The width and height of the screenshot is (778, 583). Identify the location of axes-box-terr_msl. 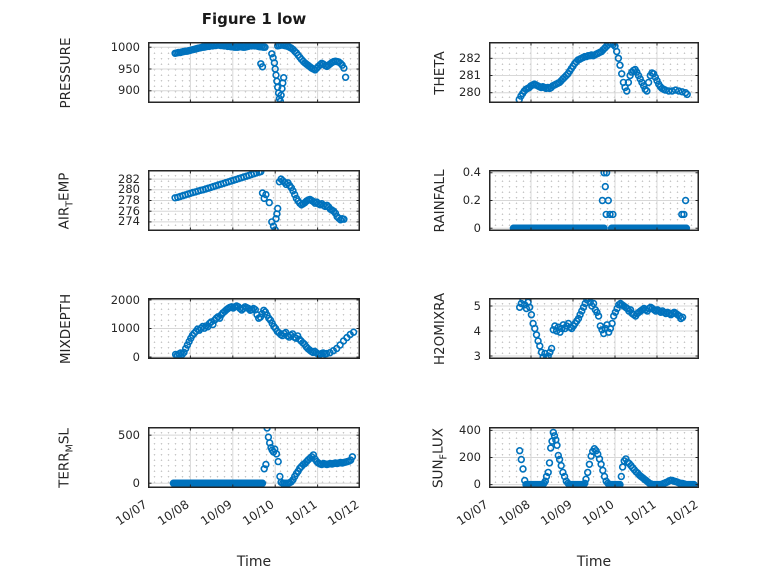
(254, 457).